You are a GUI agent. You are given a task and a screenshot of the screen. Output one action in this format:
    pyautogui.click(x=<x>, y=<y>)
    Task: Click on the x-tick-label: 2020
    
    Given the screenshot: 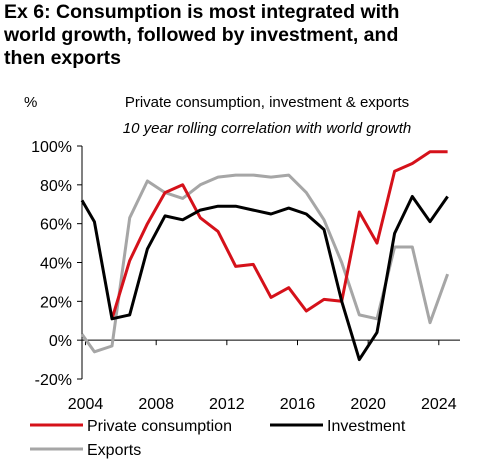 What is the action you would take?
    pyautogui.click(x=368, y=404)
    